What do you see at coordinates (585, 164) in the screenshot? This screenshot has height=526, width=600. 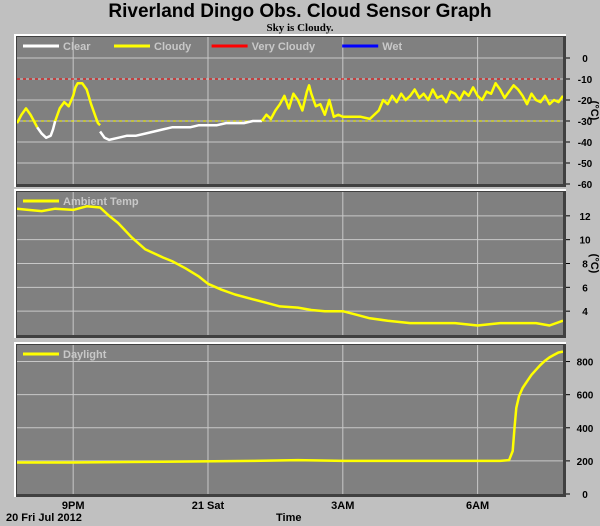 I see `y-tick-label: -50` at bounding box center [585, 164].